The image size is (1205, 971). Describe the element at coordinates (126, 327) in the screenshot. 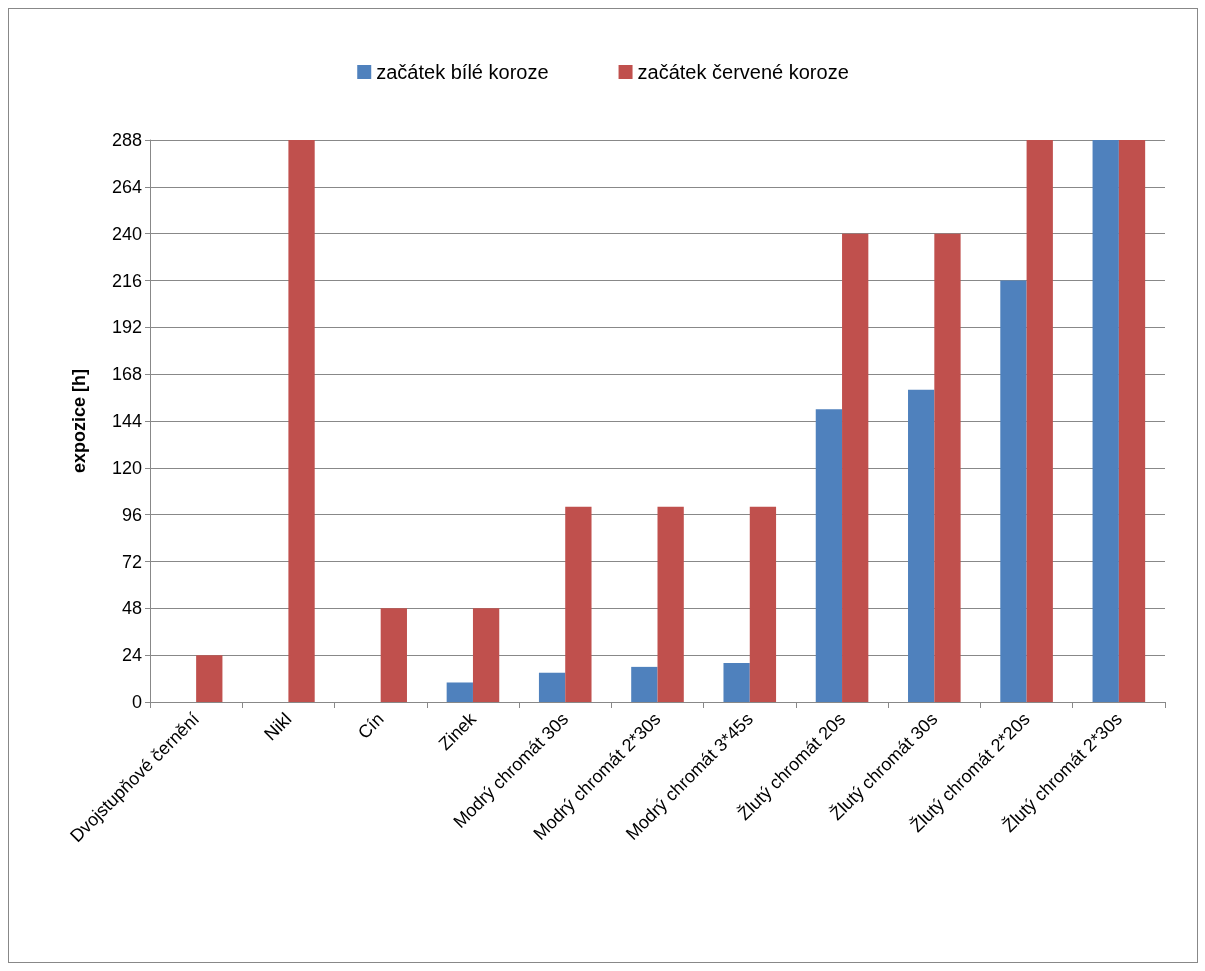

I see `y-tick-label: 192` at that location.